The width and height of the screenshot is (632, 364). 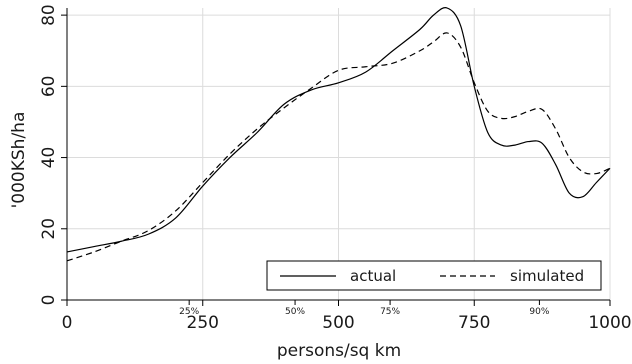 I want to click on y-axis-label: '000KSh/ha, so click(x=19, y=160).